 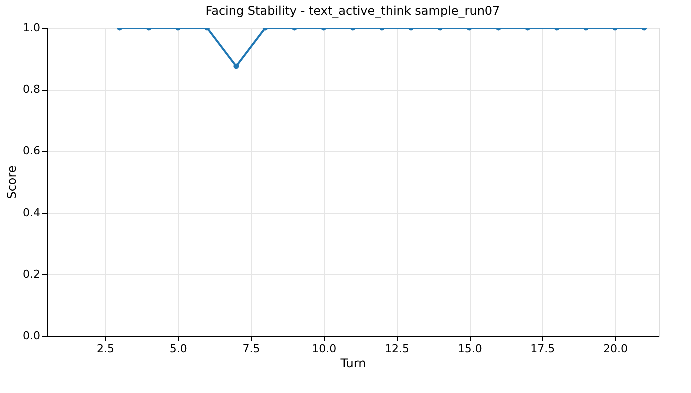 I want to click on chart-title: Facing Stability - text_active_think sample_run07, so click(x=353, y=11).